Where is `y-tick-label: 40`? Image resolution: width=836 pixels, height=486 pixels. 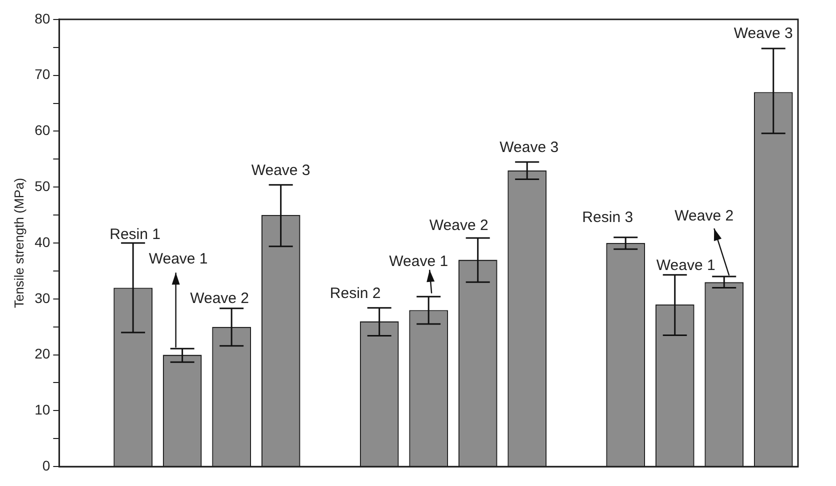 y-tick-label: 40 is located at coordinates (42, 242).